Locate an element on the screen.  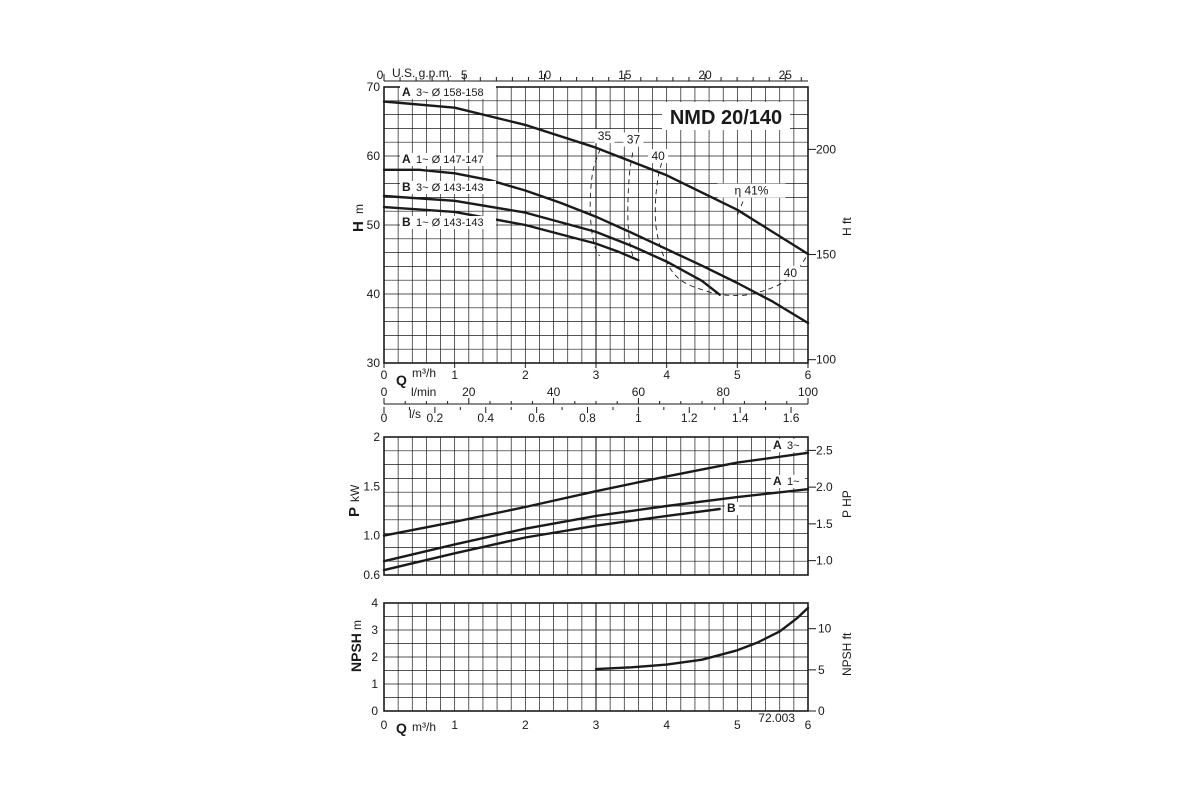
efficiency-label: 35 is located at coordinates (605, 136).